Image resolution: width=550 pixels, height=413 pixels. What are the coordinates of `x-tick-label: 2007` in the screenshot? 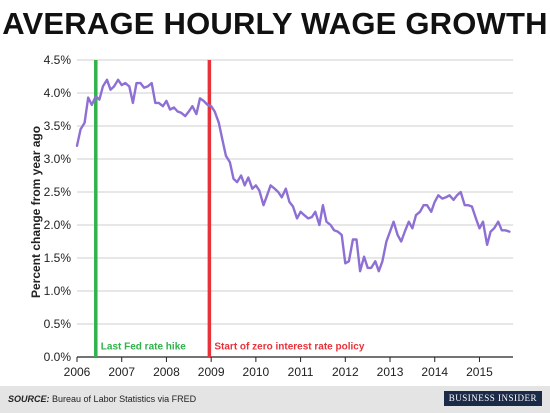 It's located at (121, 372).